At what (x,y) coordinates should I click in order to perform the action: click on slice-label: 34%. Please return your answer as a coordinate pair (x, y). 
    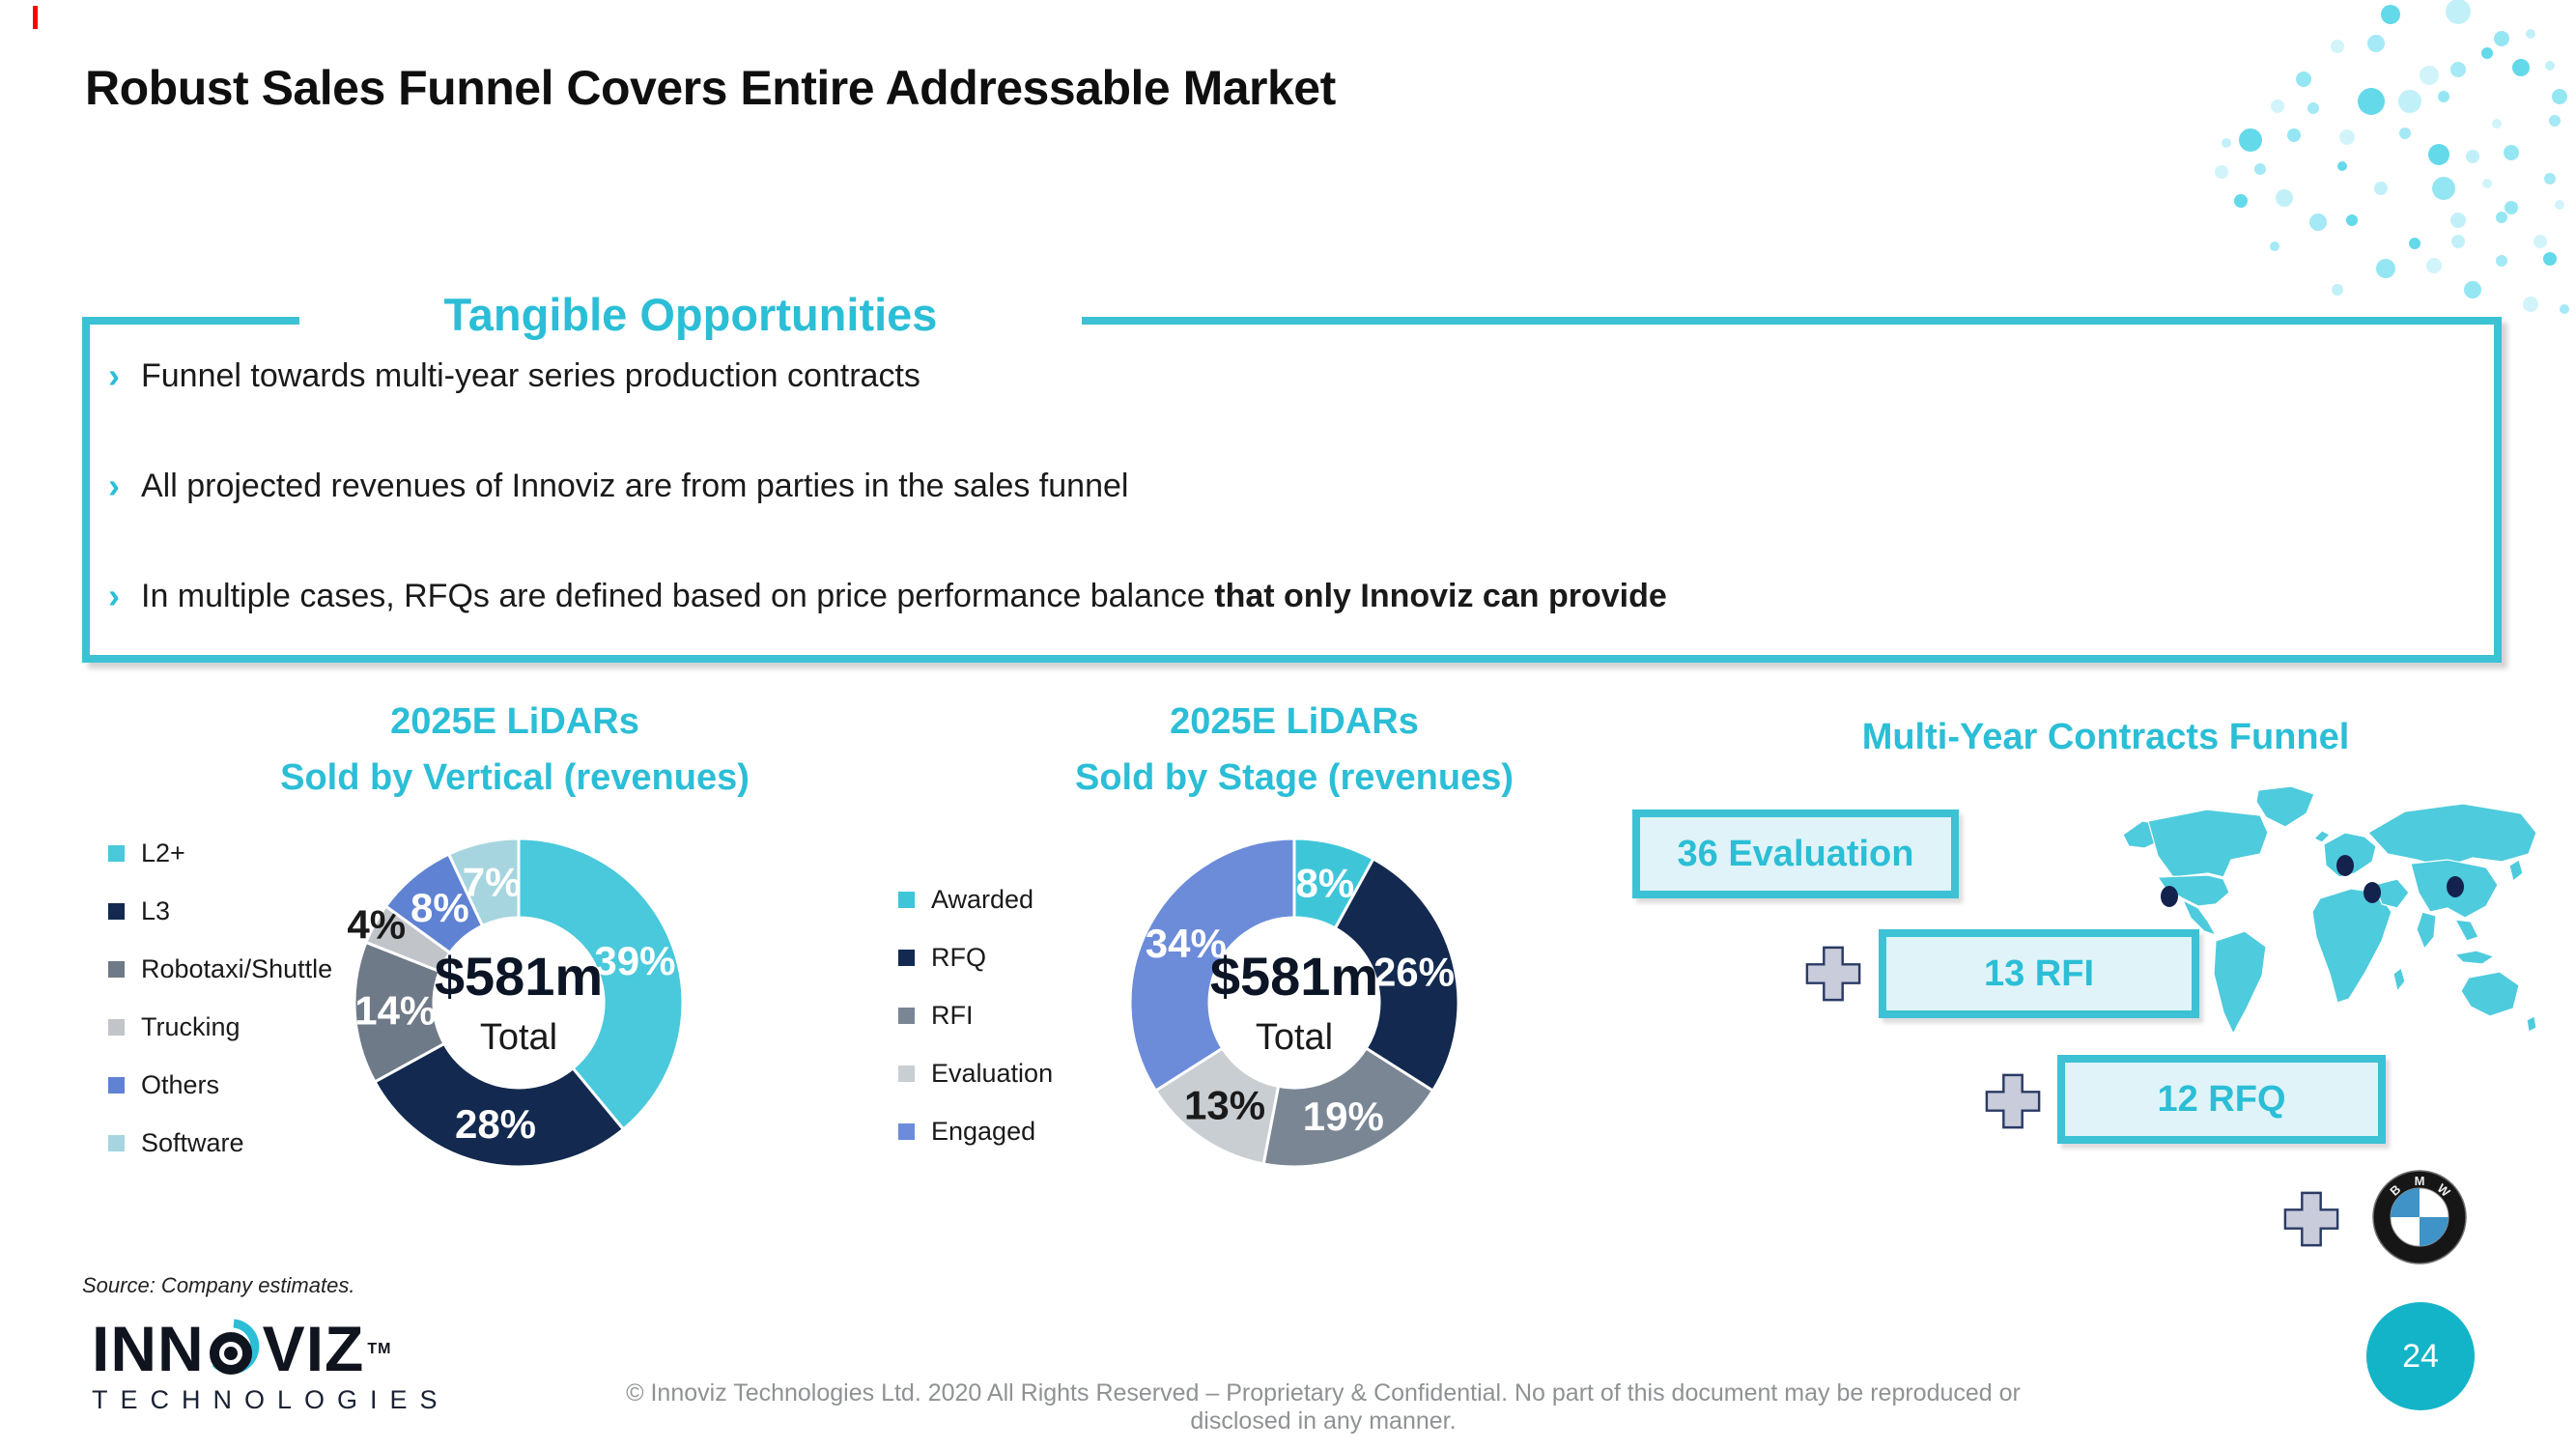
    Looking at the image, I should click on (1186, 943).